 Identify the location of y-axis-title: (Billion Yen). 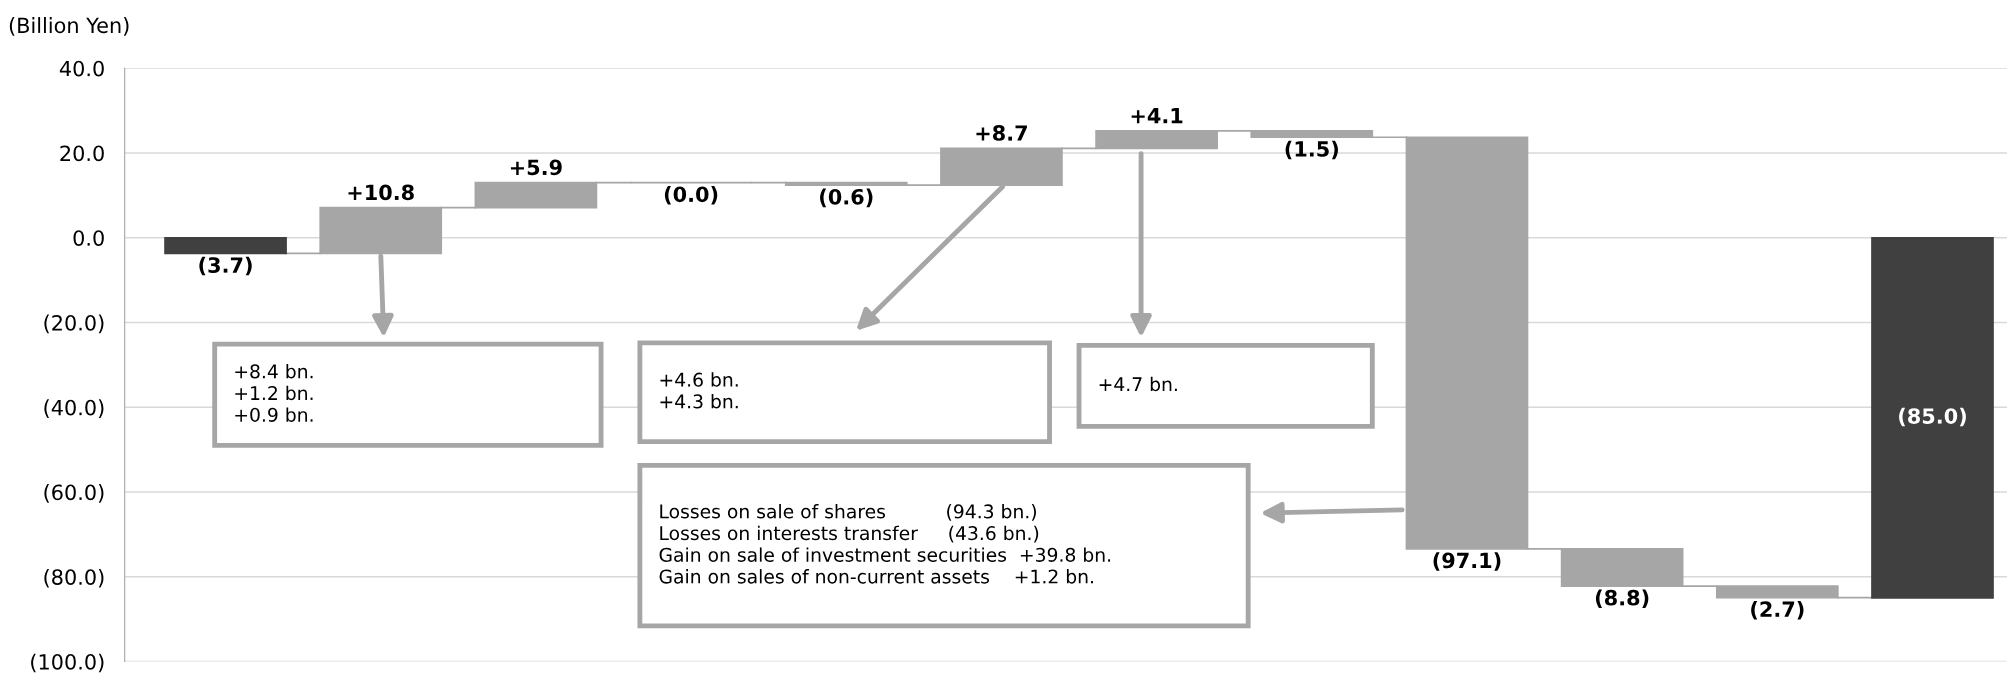
(69, 26).